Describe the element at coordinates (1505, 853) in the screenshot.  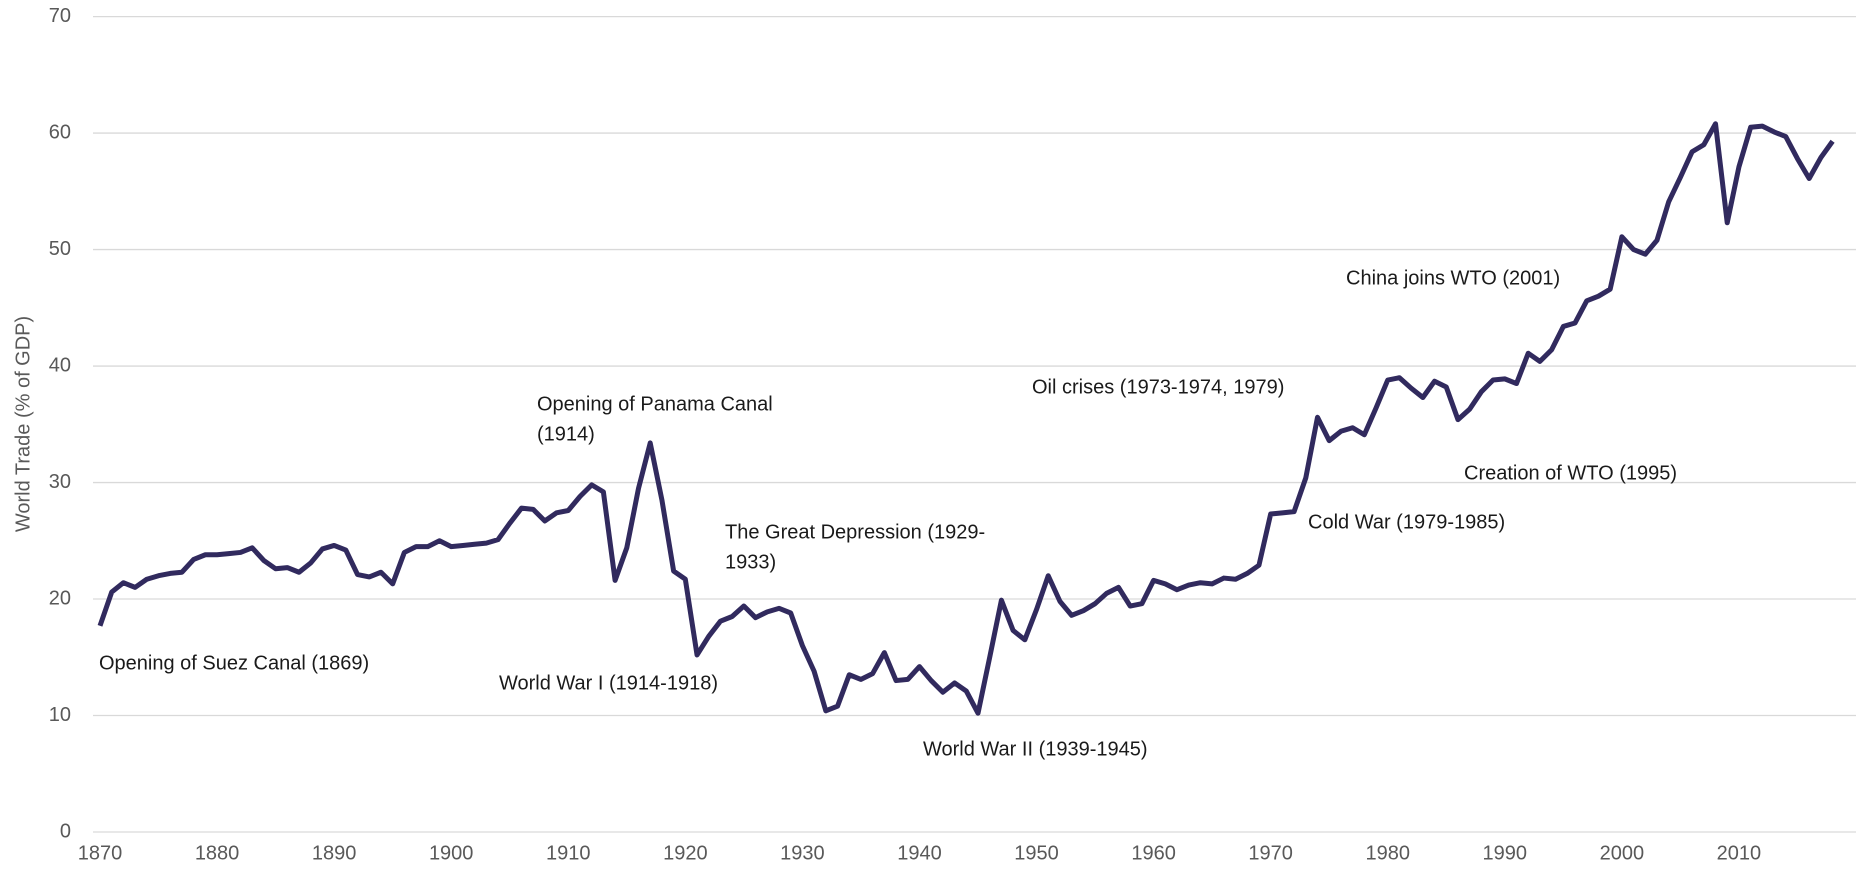
I see `x-tick-label: 1990` at that location.